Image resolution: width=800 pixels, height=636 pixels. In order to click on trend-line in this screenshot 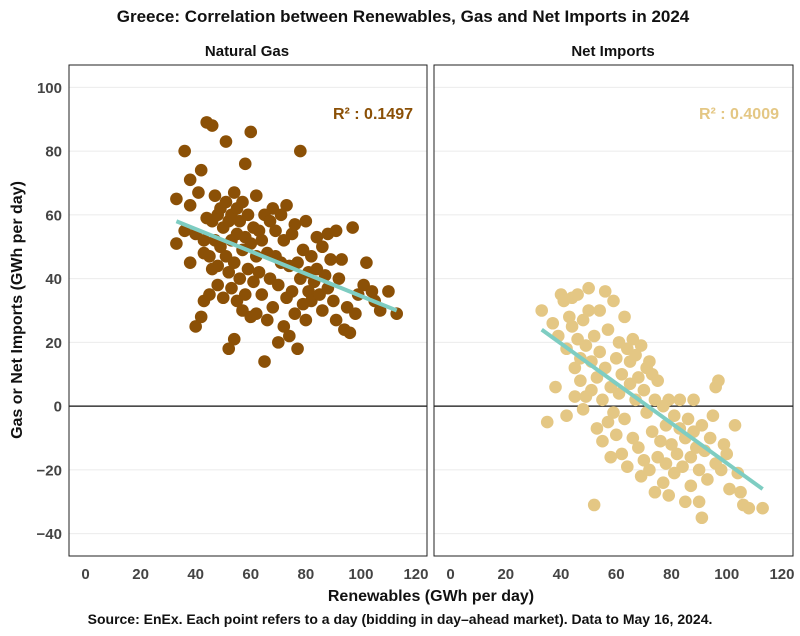, I will do `click(286, 266)`.